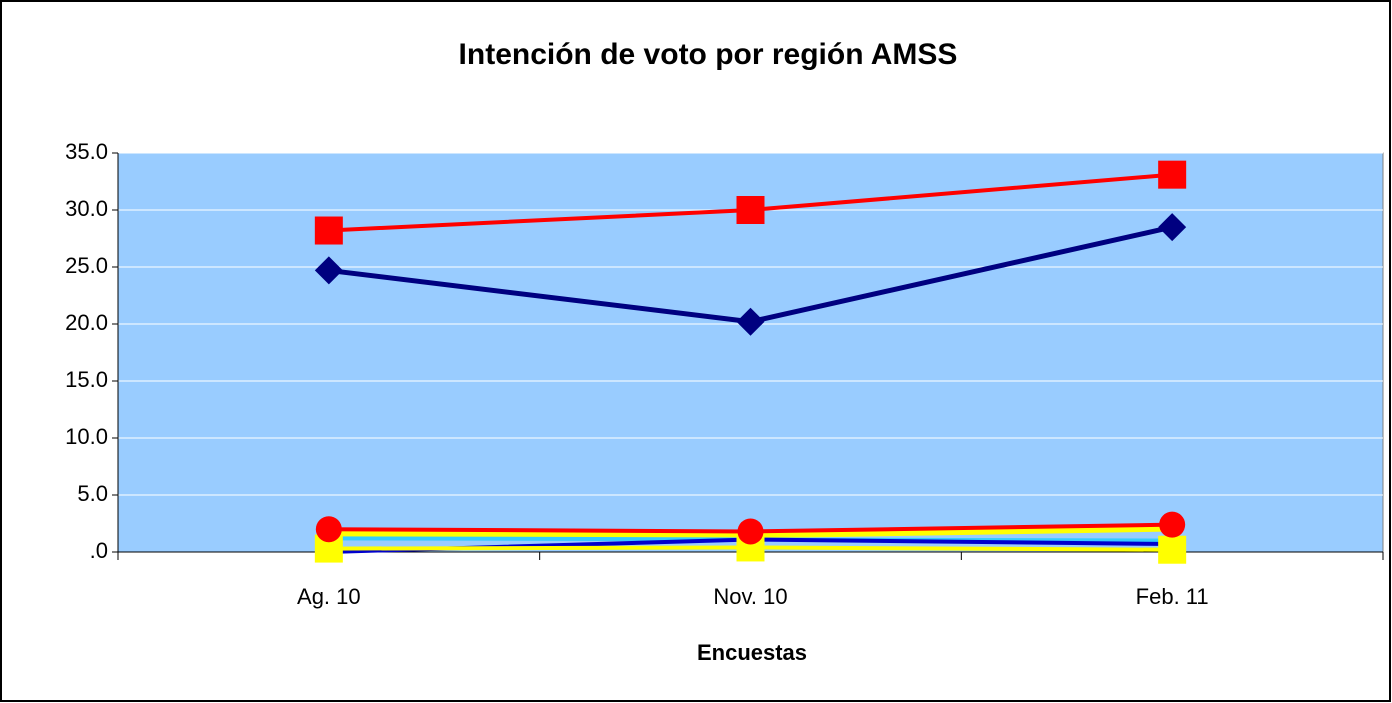  I want to click on y-tick-label: 10.0, so click(86, 436).